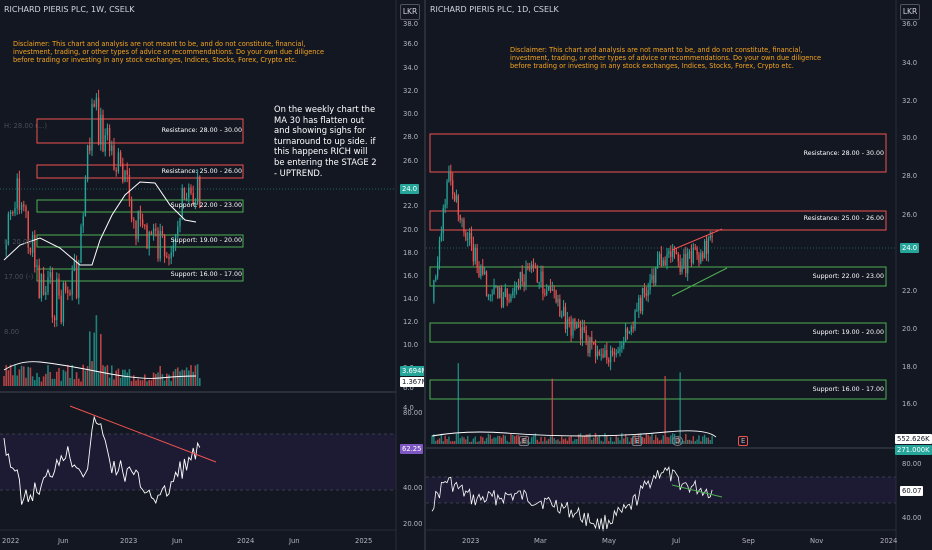  What do you see at coordinates (661, 490) in the screenshot?
I see `daily-rsi-band` at bounding box center [661, 490].